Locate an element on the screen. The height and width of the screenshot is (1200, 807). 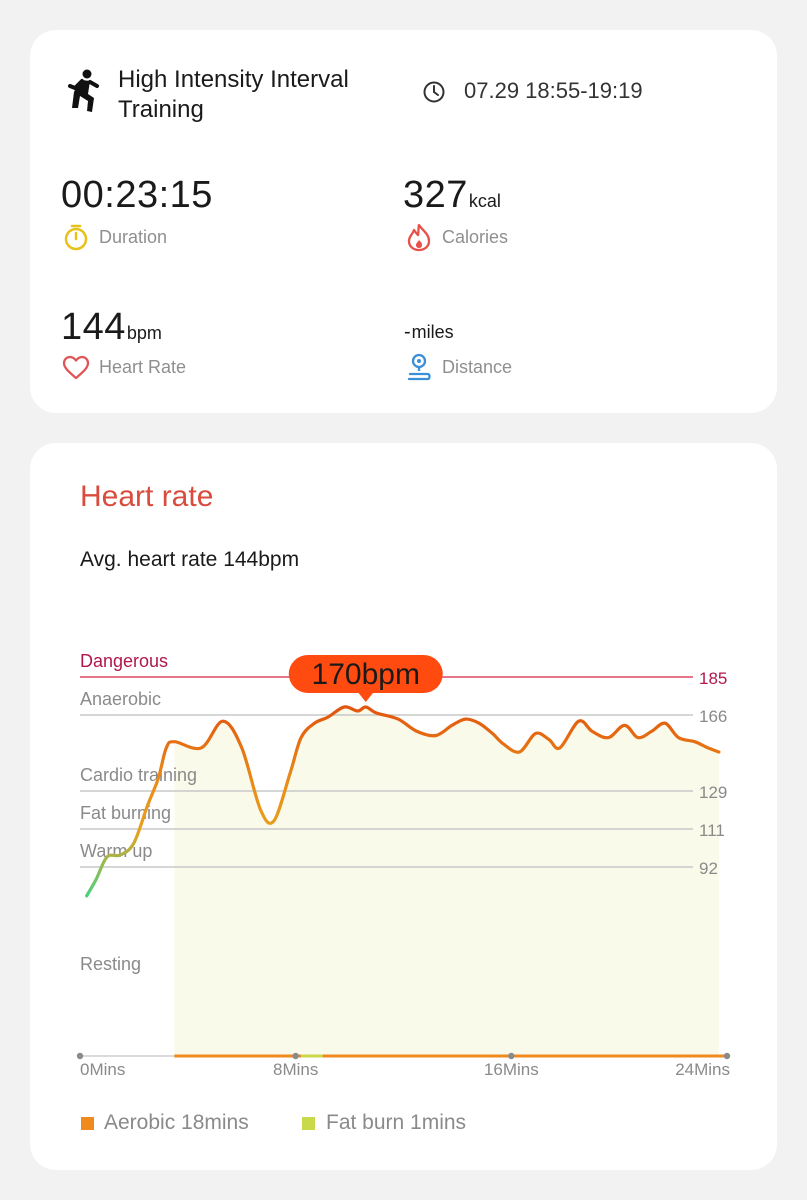
flame-icon is located at coordinates (419, 239).